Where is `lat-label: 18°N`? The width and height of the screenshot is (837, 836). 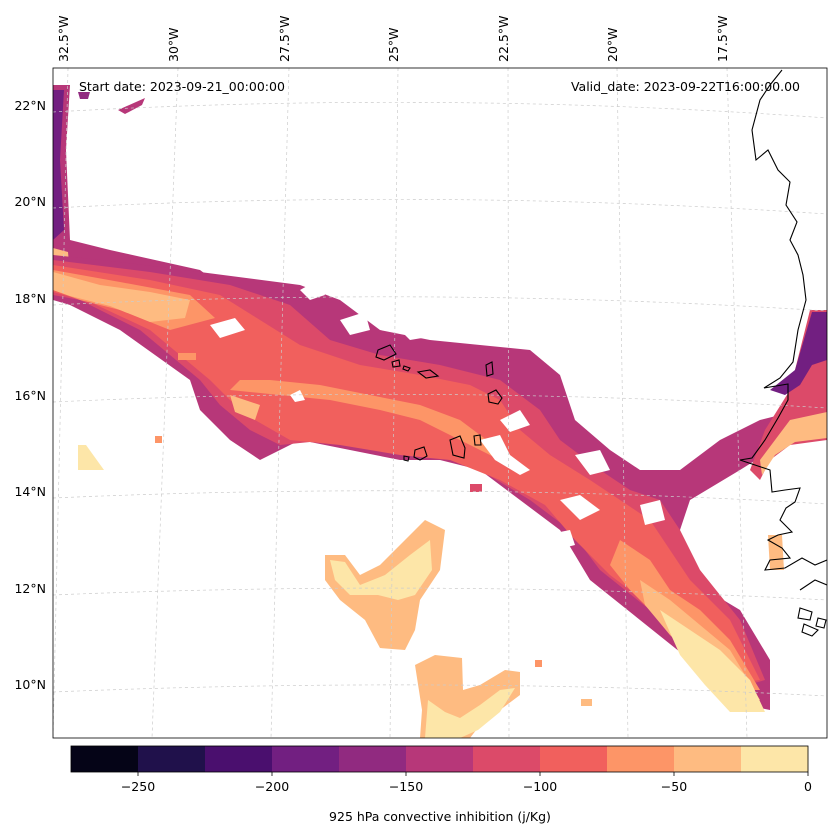
lat-label: 18°N is located at coordinates (30, 298).